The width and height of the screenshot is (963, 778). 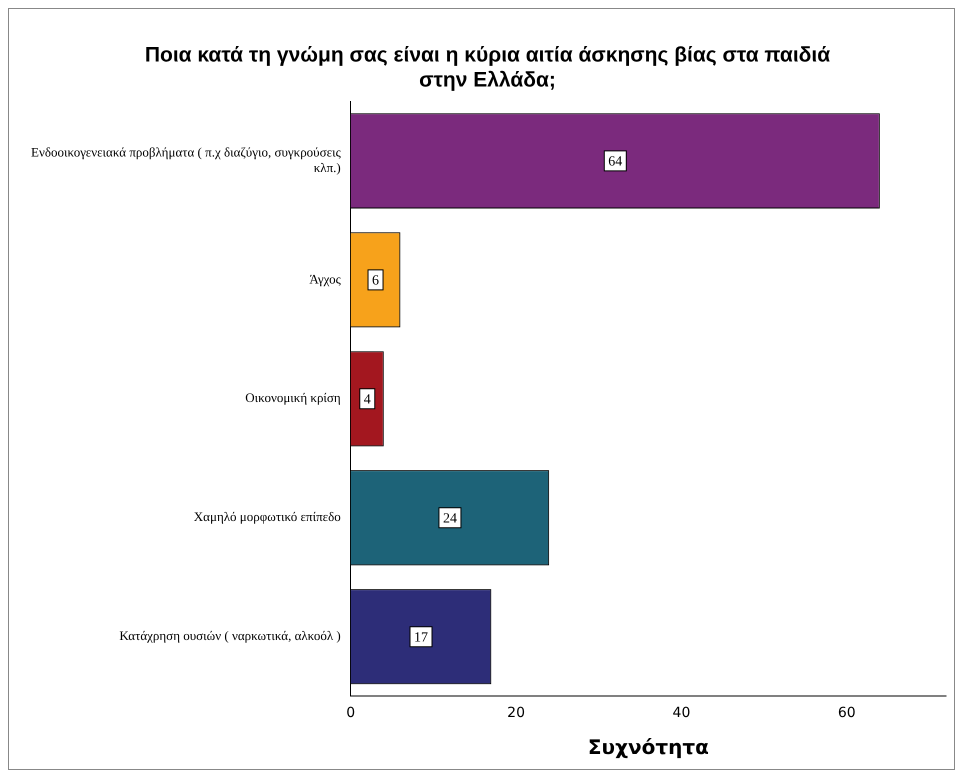 What do you see at coordinates (421, 638) in the screenshot?
I see `data-label: 17` at bounding box center [421, 638].